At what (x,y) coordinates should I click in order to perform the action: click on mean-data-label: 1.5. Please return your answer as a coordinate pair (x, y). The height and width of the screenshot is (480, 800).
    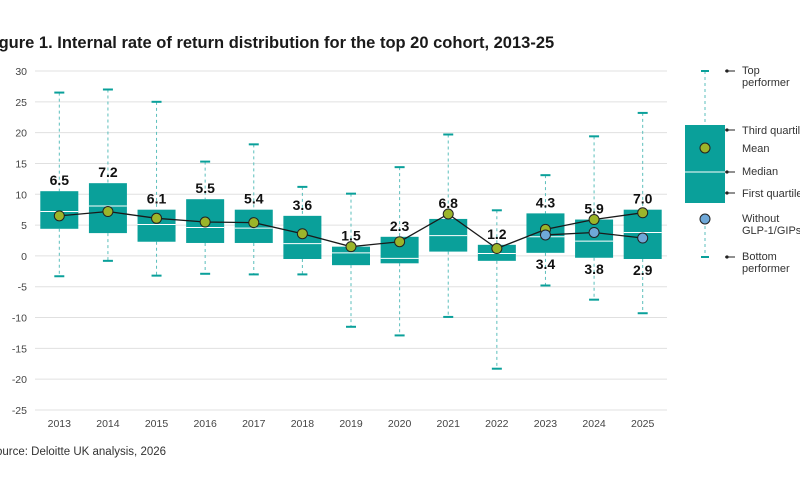
    Looking at the image, I should click on (351, 236).